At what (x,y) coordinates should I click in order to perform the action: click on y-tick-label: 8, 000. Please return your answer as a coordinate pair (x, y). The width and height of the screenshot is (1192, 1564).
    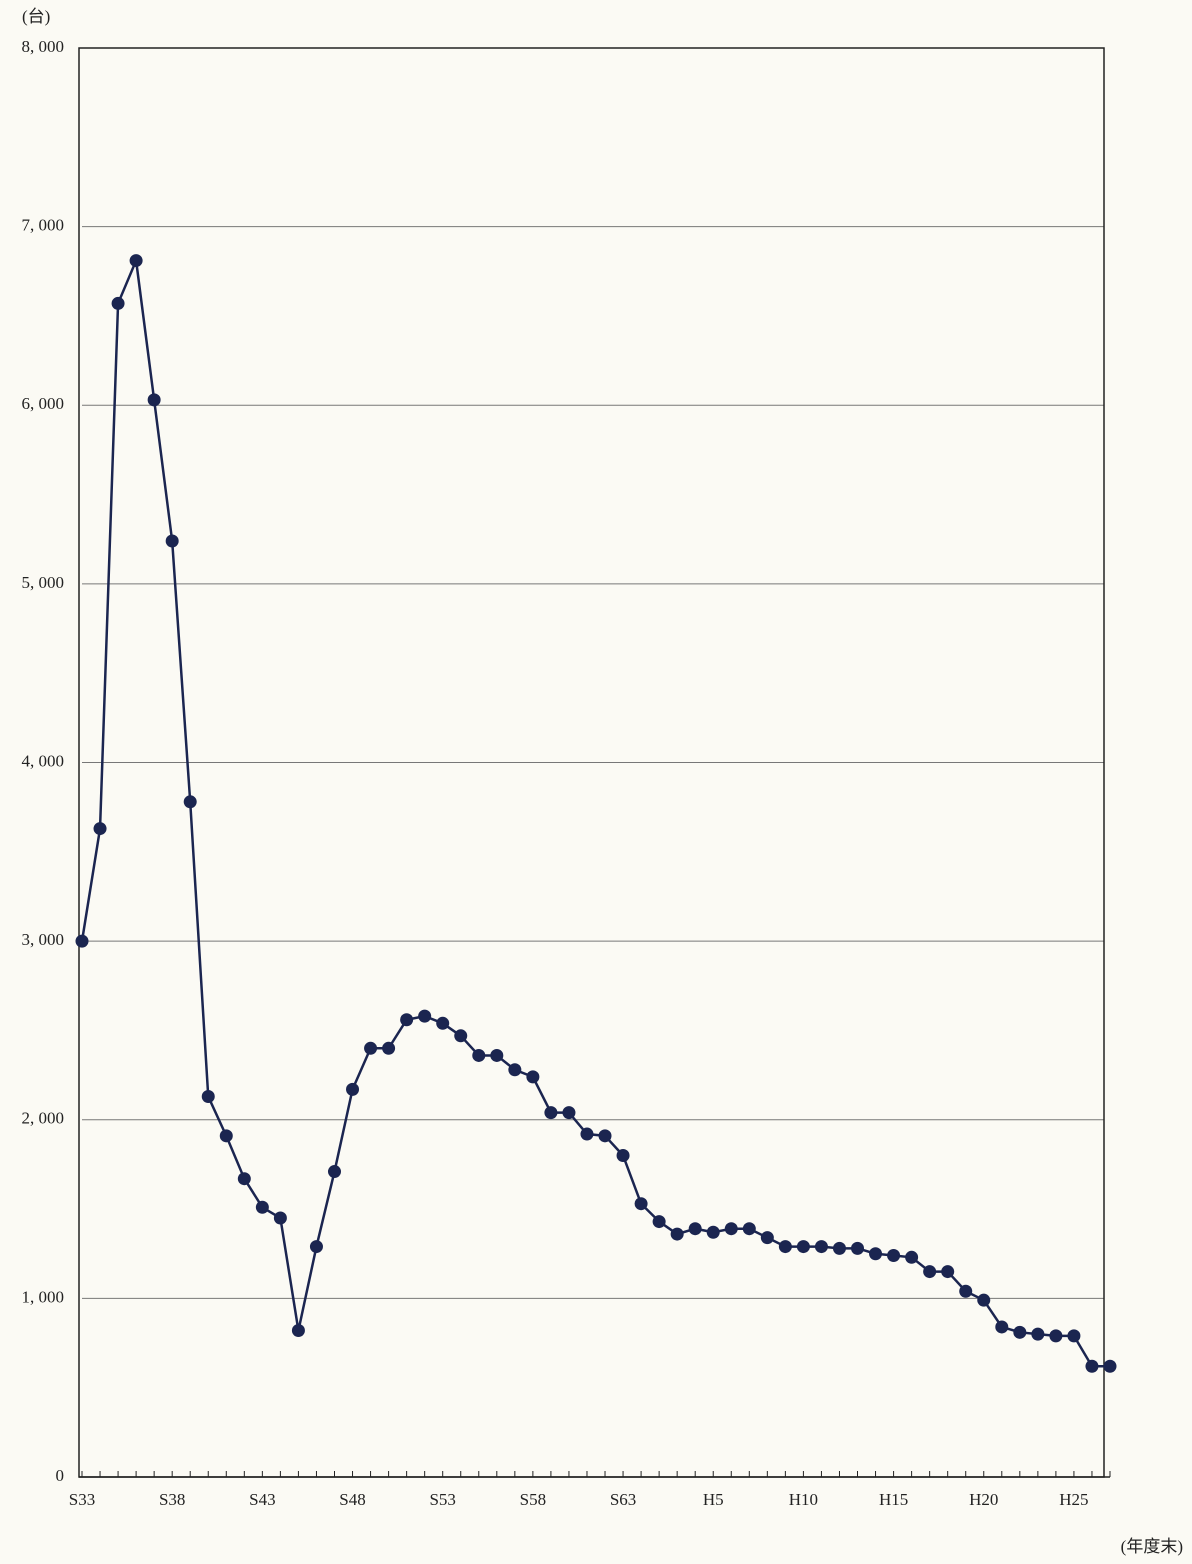
    Looking at the image, I should click on (43, 46).